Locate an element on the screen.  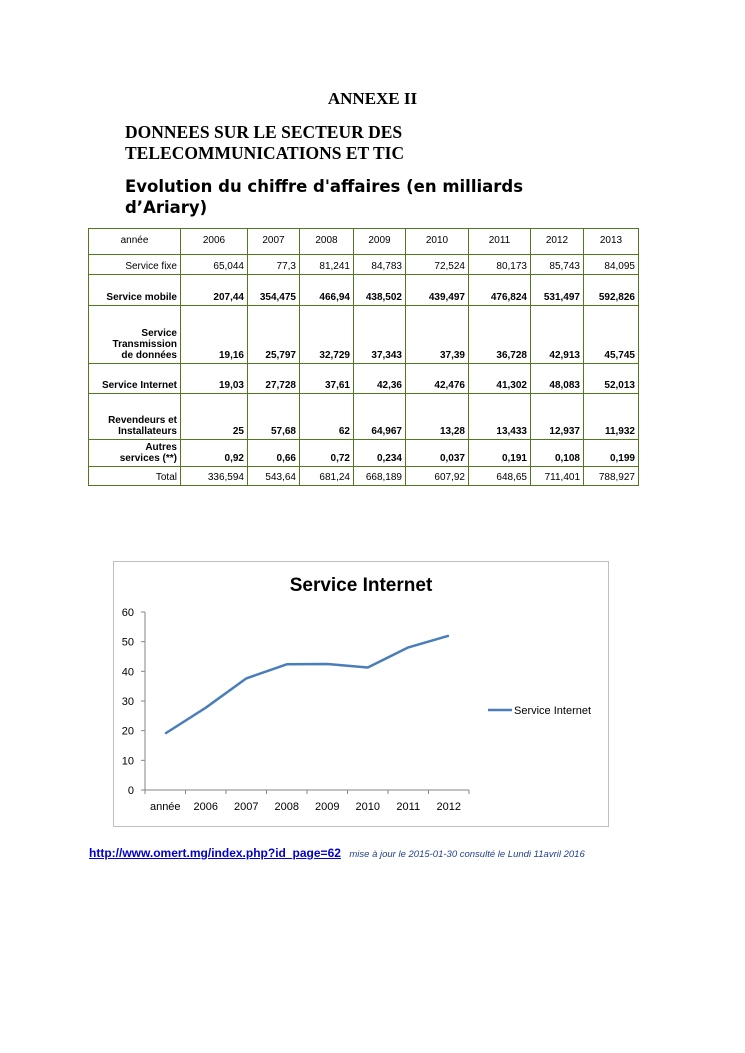
x-tick-label: 2008 is located at coordinates (287, 807).